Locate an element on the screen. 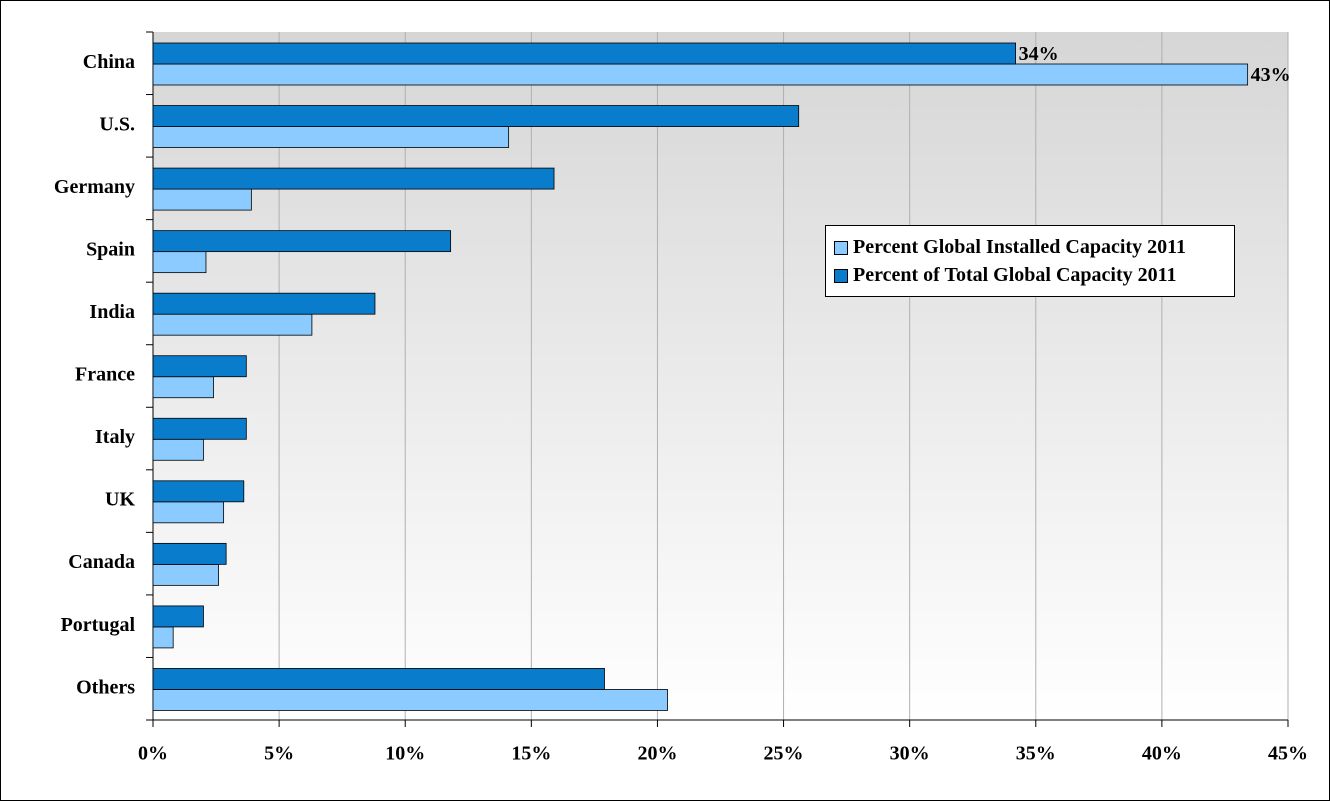  y-tick-label: UK is located at coordinates (120, 500).